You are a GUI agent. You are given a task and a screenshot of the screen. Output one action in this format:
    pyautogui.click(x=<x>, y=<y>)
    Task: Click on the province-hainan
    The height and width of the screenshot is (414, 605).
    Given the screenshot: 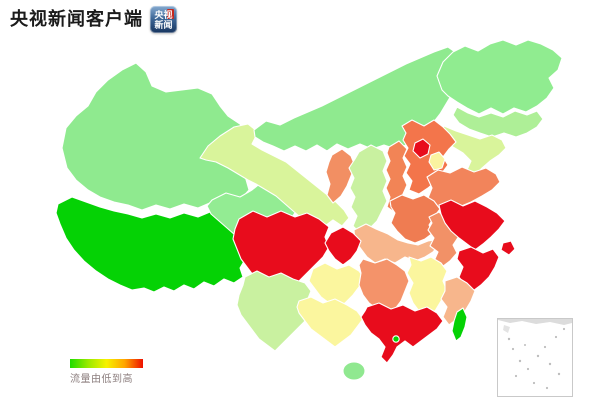 What is the action you would take?
    pyautogui.click(x=354, y=371)
    